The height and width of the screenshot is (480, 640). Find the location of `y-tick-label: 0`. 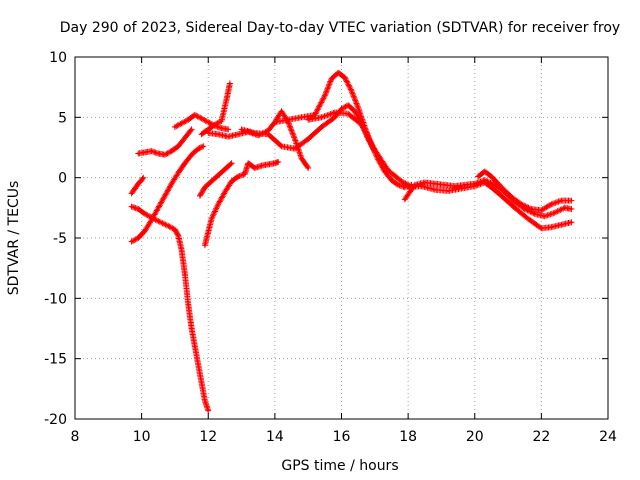

y-tick-label: 0 is located at coordinates (62, 179).